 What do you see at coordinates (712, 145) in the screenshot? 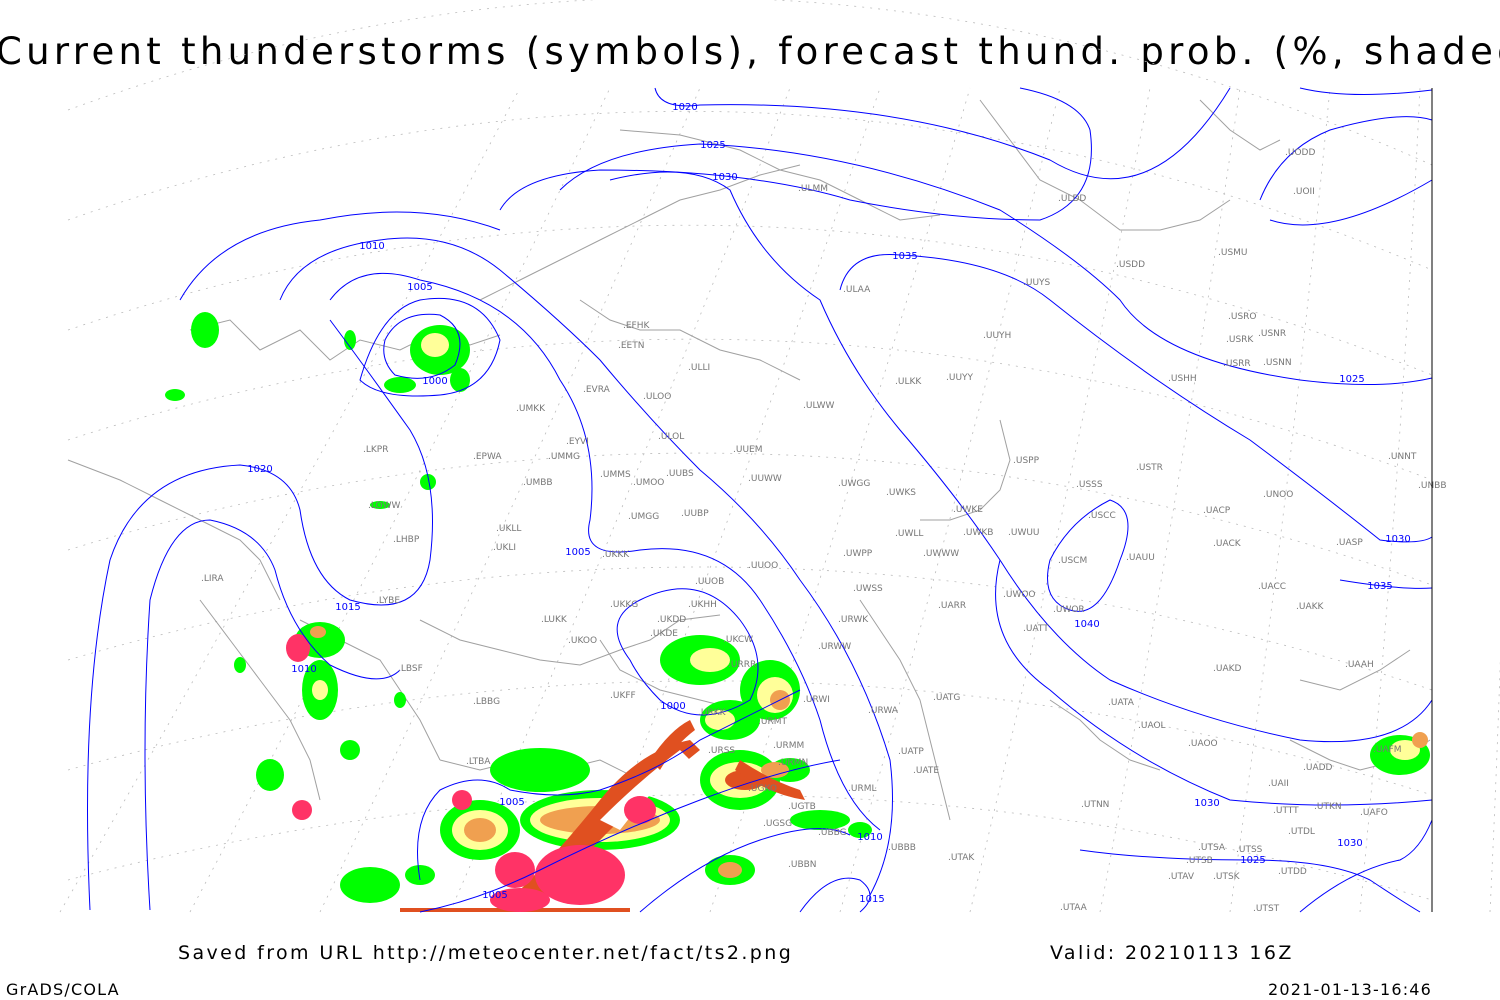
I see `isobar-label: 1025` at bounding box center [712, 145].